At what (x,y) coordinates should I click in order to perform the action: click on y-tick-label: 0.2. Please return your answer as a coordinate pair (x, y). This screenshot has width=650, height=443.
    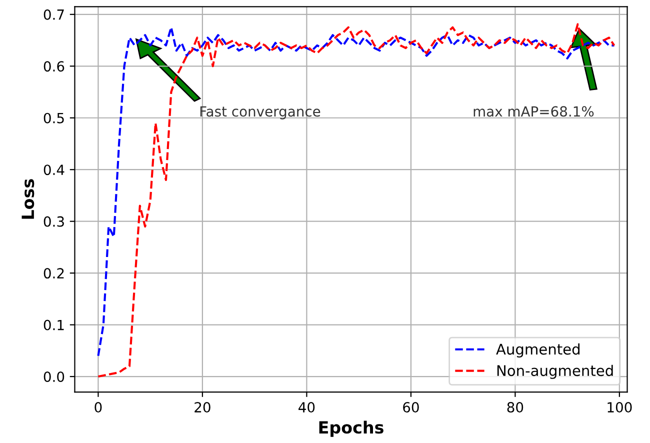
    Looking at the image, I should click on (54, 273).